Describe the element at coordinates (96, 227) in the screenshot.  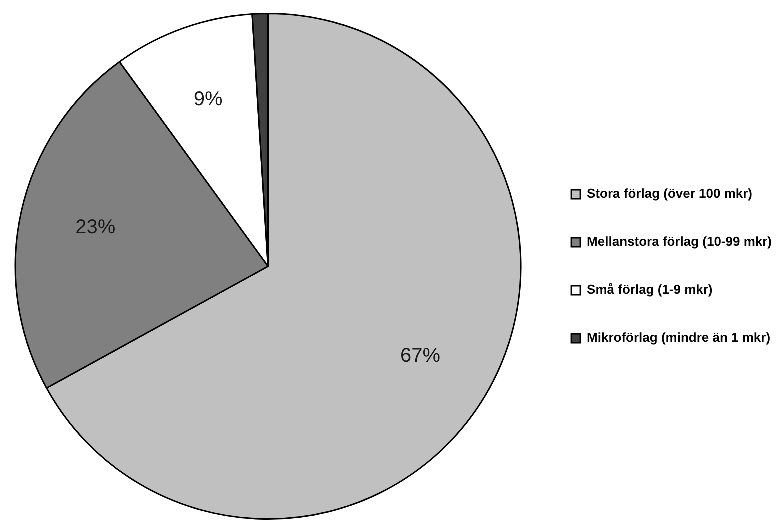
I see `data-label: 23%` at that location.